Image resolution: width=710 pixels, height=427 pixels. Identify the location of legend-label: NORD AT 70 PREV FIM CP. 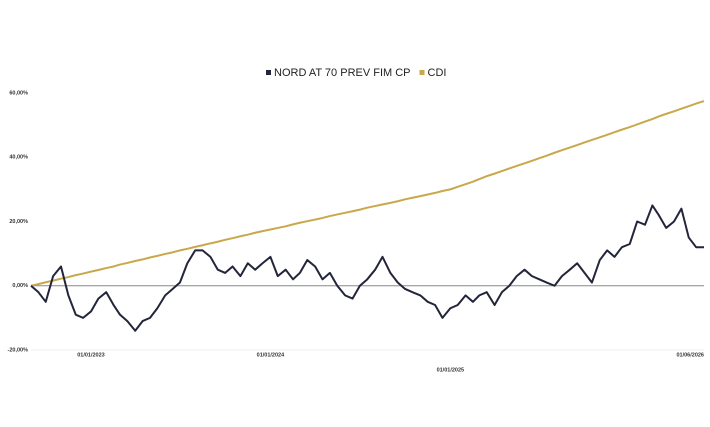
(342, 73).